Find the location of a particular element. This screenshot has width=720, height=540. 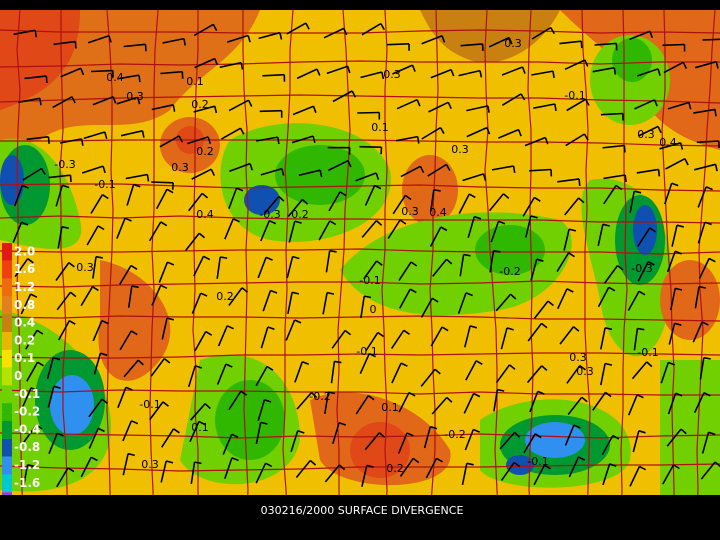

legend-label: -1.2 is located at coordinates (27, 465).